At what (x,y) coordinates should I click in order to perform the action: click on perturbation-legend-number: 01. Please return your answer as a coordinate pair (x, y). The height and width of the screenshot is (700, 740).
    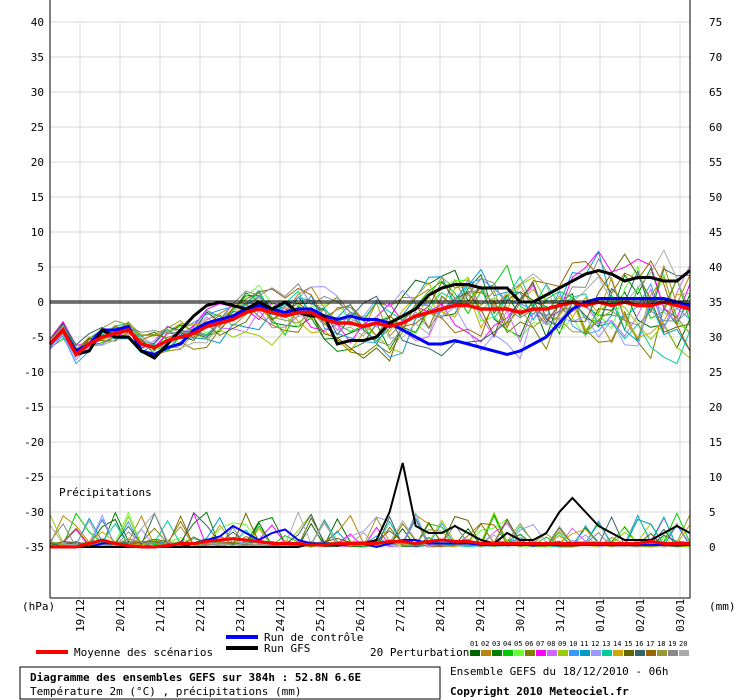
    Looking at the image, I should click on (474, 644).